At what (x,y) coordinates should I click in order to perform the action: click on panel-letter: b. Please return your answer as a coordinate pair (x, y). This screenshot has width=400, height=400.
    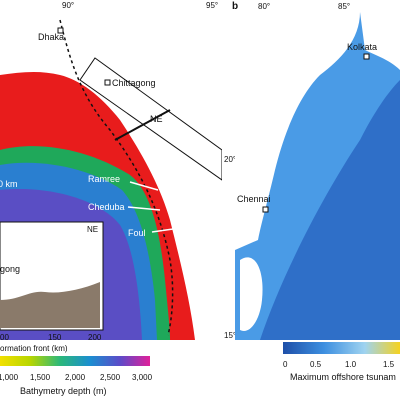
    Looking at the image, I should click on (235, 6).